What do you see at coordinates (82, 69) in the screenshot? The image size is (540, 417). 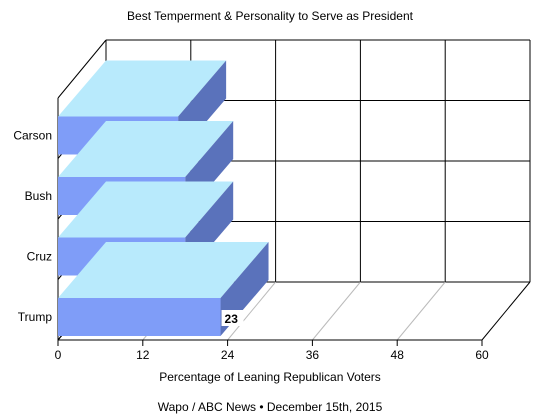 I see `left-wall-line` at bounding box center [82, 69].